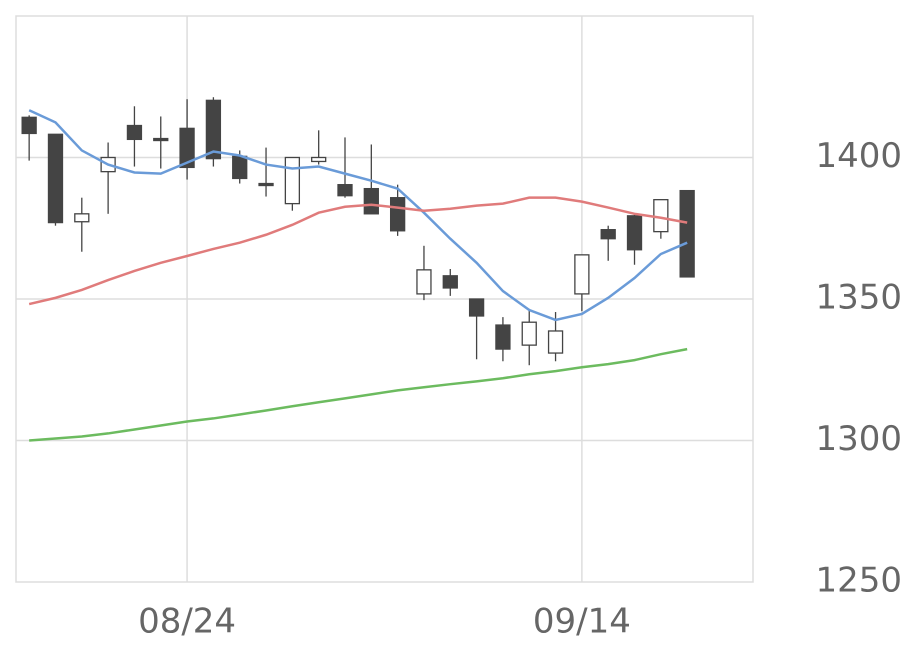  I want to click on y-tick-label: 1400, so click(858, 156).